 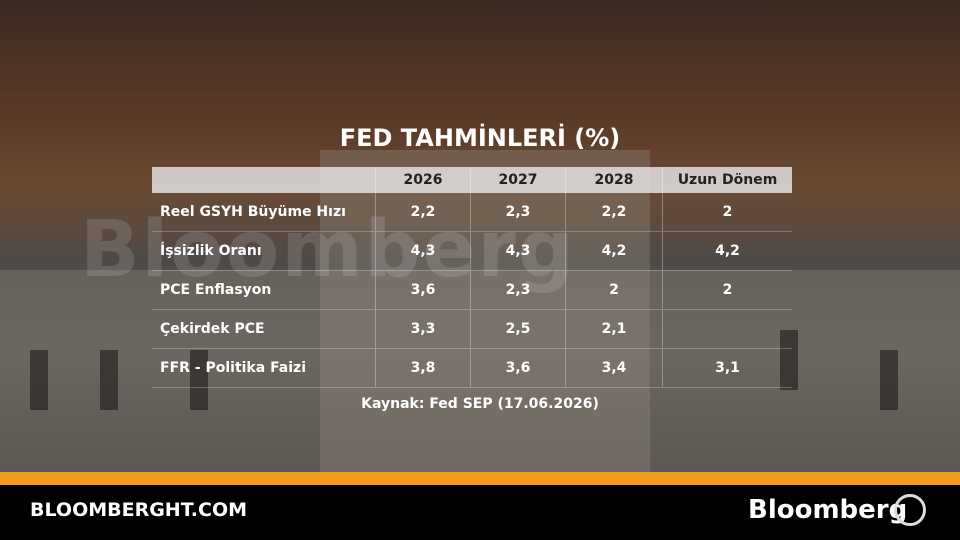 What do you see at coordinates (727, 368) in the screenshot?
I see `table-cell: 3,1` at bounding box center [727, 368].